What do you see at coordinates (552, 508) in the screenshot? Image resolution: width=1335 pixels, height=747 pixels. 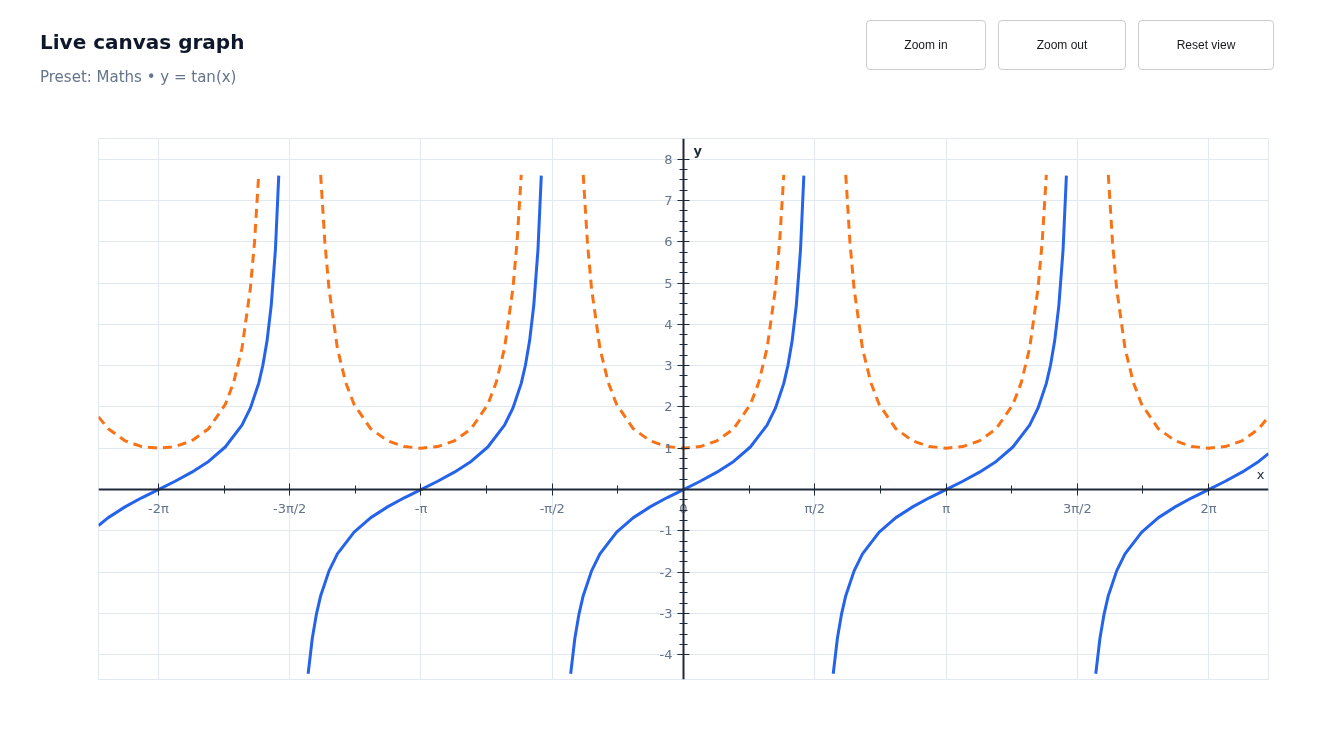 I see `x-tick-label: -π/2` at bounding box center [552, 508].